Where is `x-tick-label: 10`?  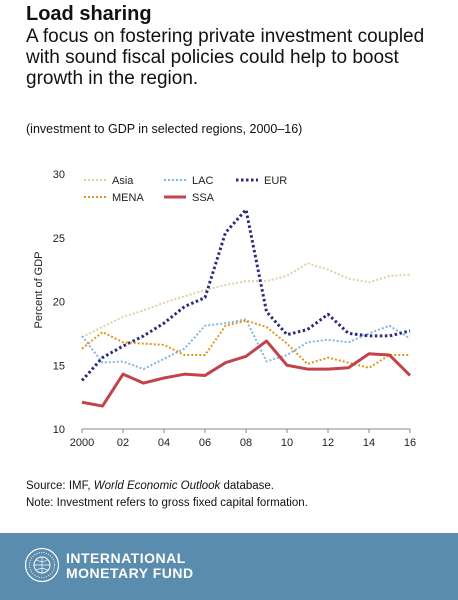
x-tick-label: 10 is located at coordinates (287, 443).